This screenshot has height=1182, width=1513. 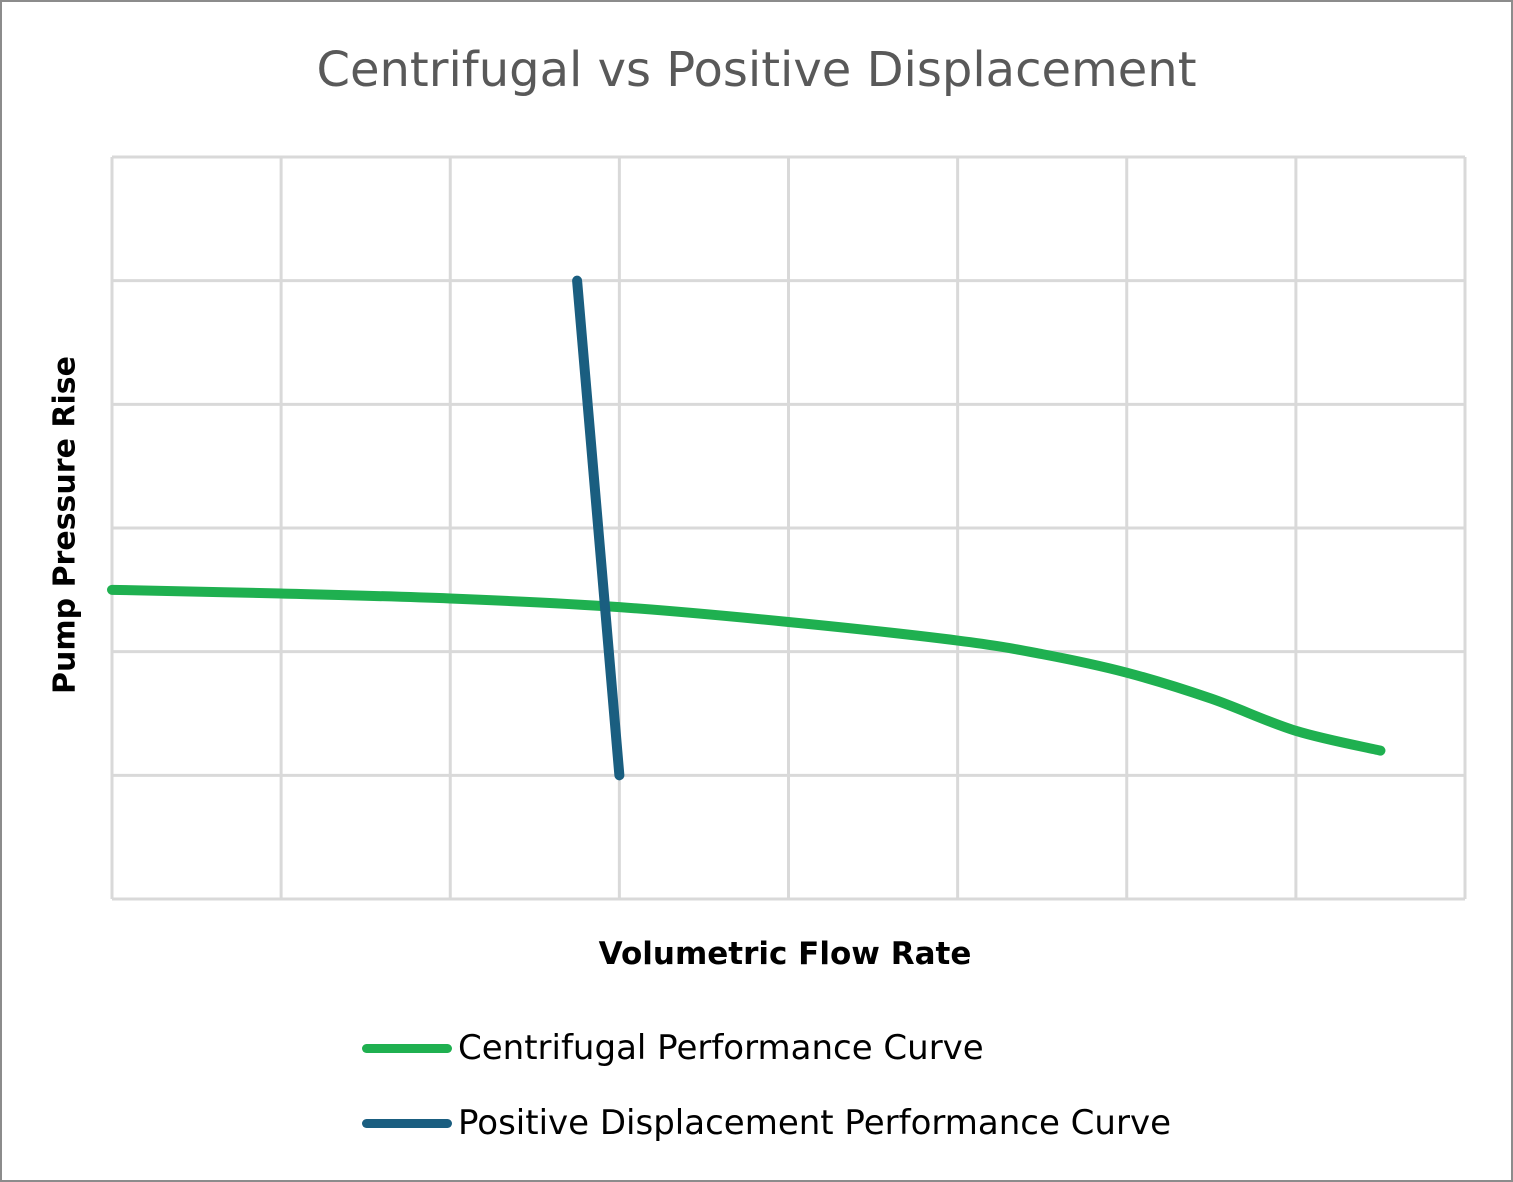 What do you see at coordinates (785, 954) in the screenshot?
I see `x-axis-label: Volumetric Flow Rate` at bounding box center [785, 954].